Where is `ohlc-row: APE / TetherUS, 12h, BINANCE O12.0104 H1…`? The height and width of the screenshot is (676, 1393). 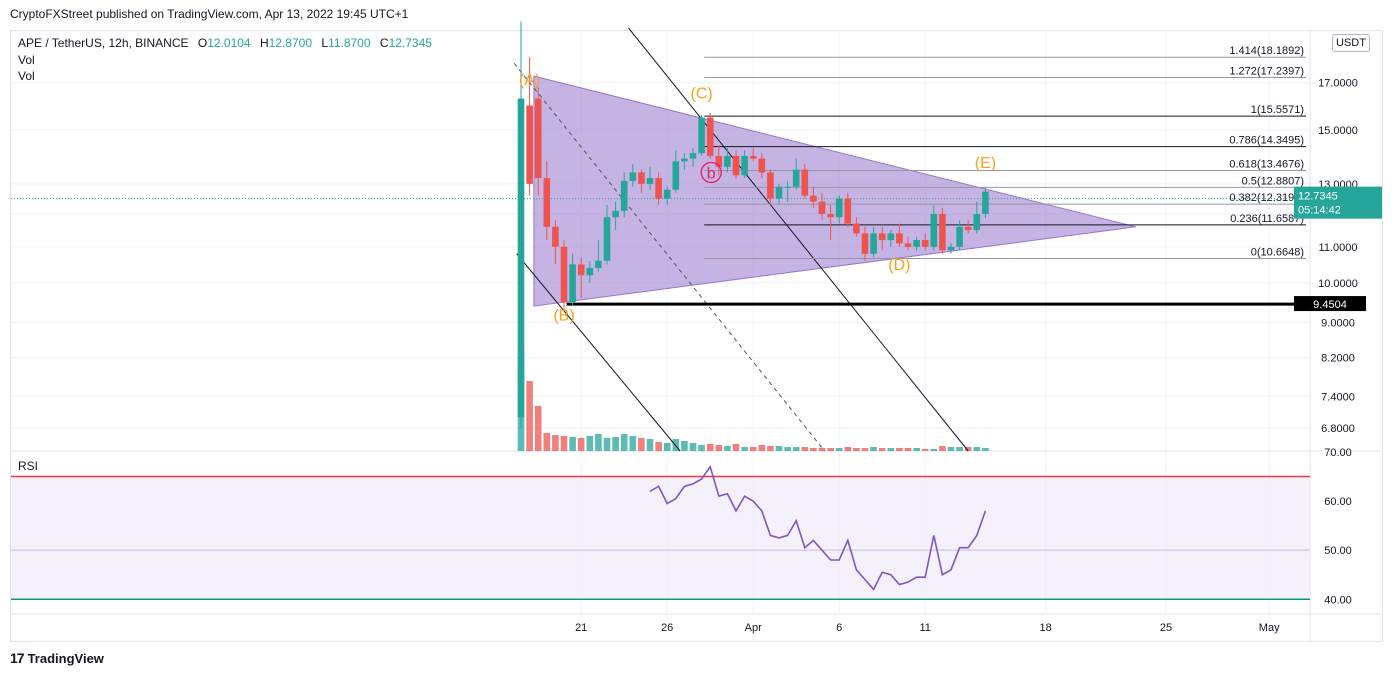
ohlc-row: APE / TetherUS, 12h, BINANCE O12.0104 H1… is located at coordinates (225, 43).